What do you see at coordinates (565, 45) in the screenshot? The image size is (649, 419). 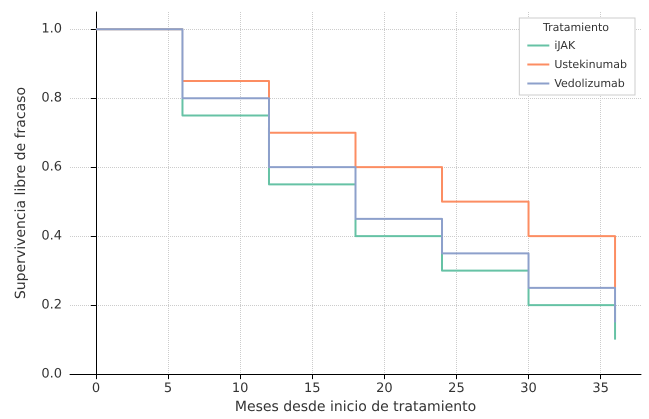 I see `legend-label: iJAK` at bounding box center [565, 45].